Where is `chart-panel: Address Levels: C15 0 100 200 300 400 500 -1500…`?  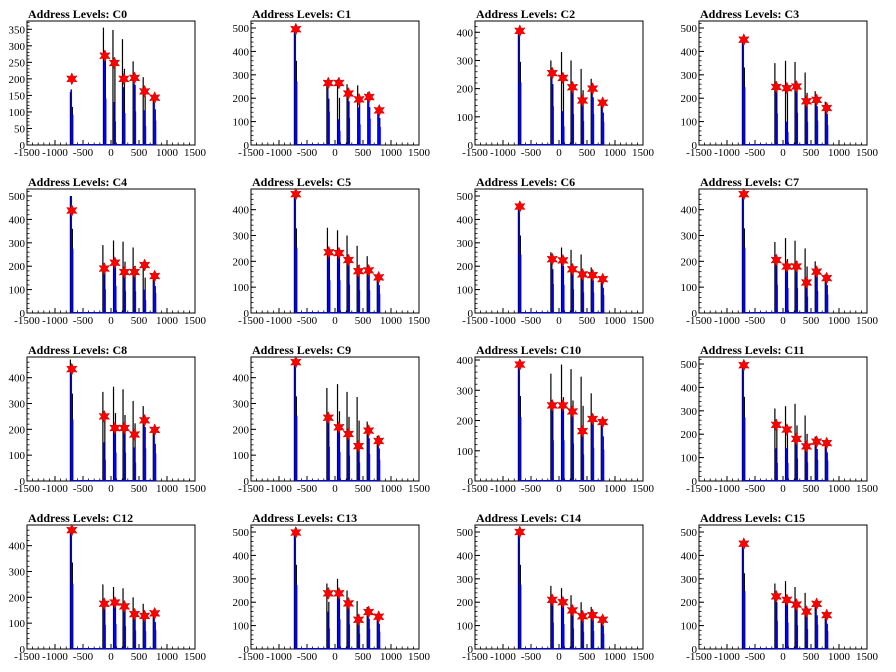 chart-panel: Address Levels: C15 0 100 200 300 400 500 -1500… is located at coordinates (780, 587).